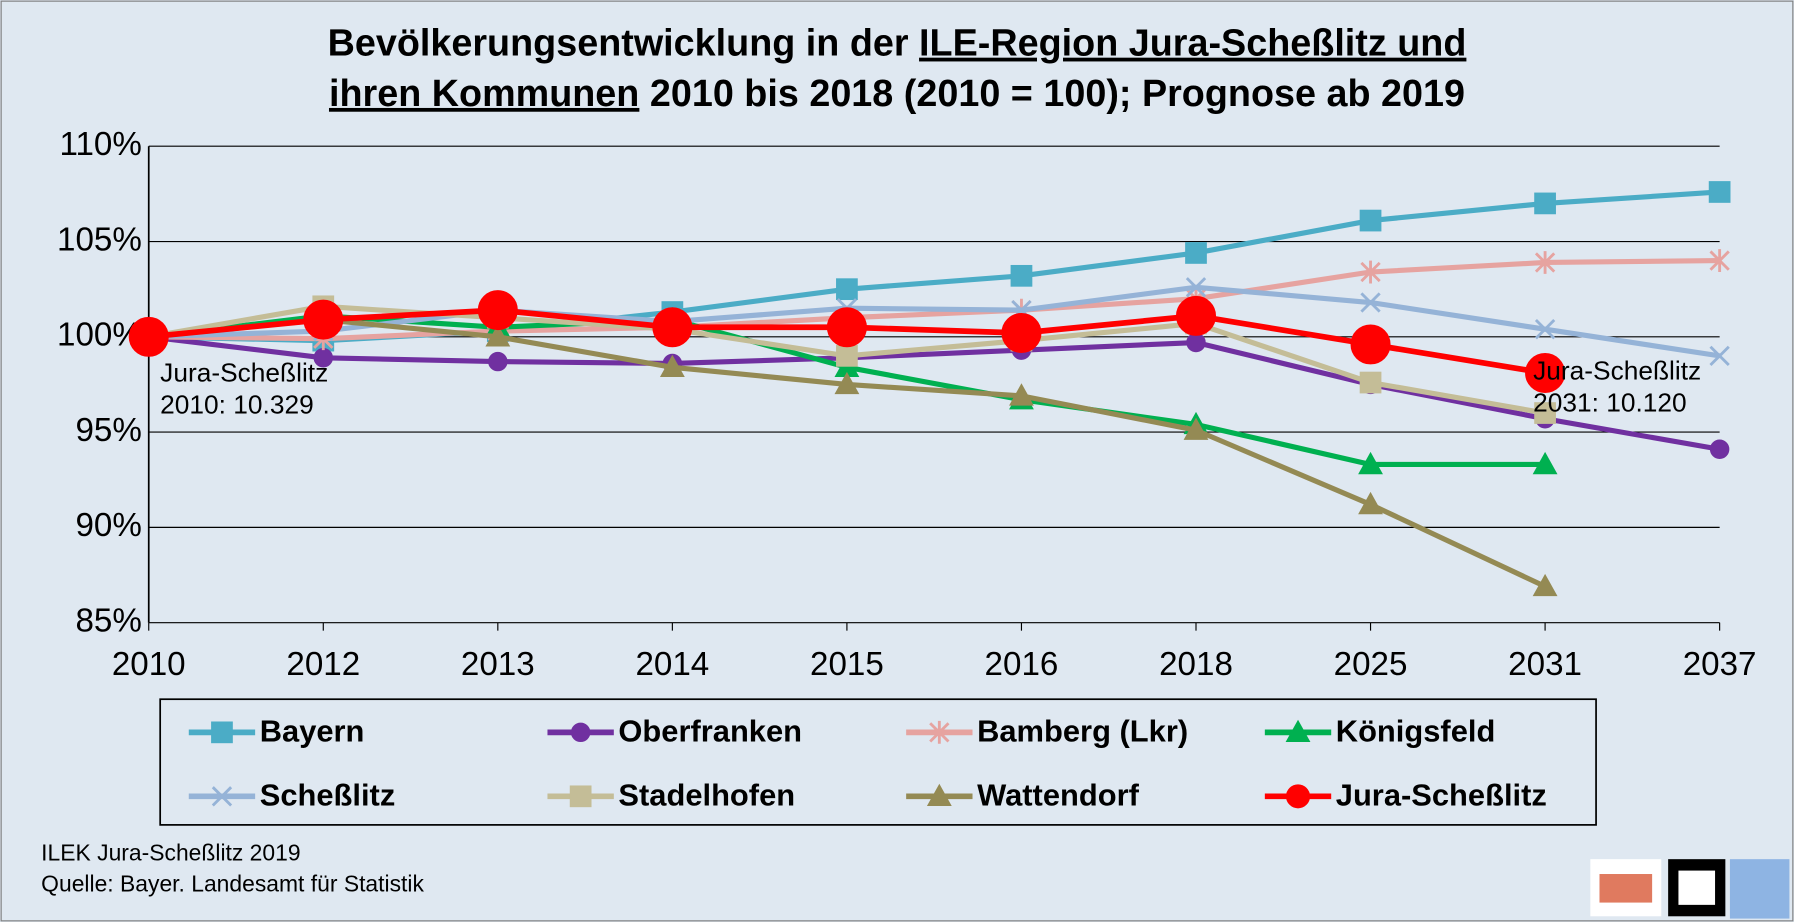  Describe the element at coordinates (1058, 795) in the screenshot. I see `legend-label: Wattendorf` at that location.